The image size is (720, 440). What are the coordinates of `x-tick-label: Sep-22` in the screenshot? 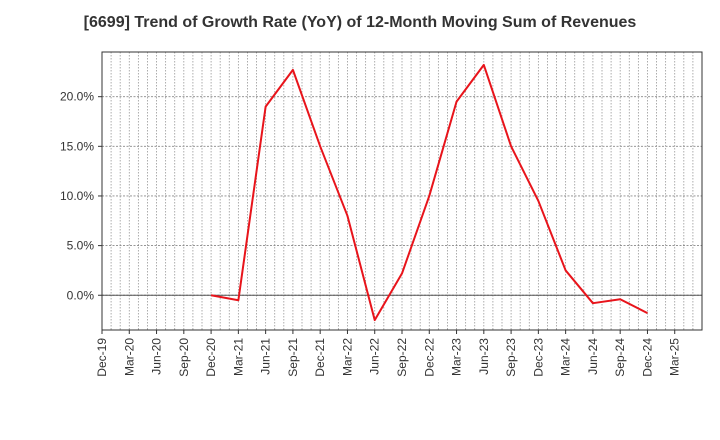 It's located at (402, 357).